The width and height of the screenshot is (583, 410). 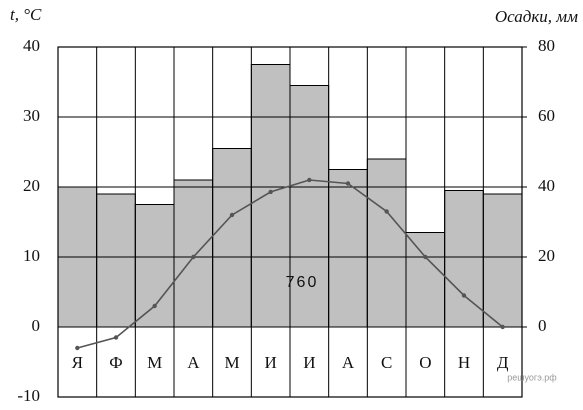 I want to click on y2-tick-label: 0, so click(x=542, y=325).